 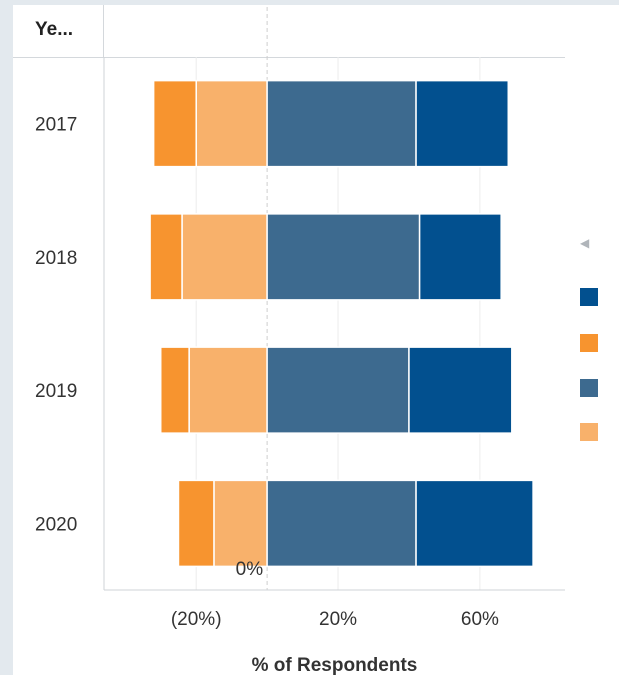 What do you see at coordinates (56, 258) in the screenshot?
I see `y-tick-label: 2018` at bounding box center [56, 258].